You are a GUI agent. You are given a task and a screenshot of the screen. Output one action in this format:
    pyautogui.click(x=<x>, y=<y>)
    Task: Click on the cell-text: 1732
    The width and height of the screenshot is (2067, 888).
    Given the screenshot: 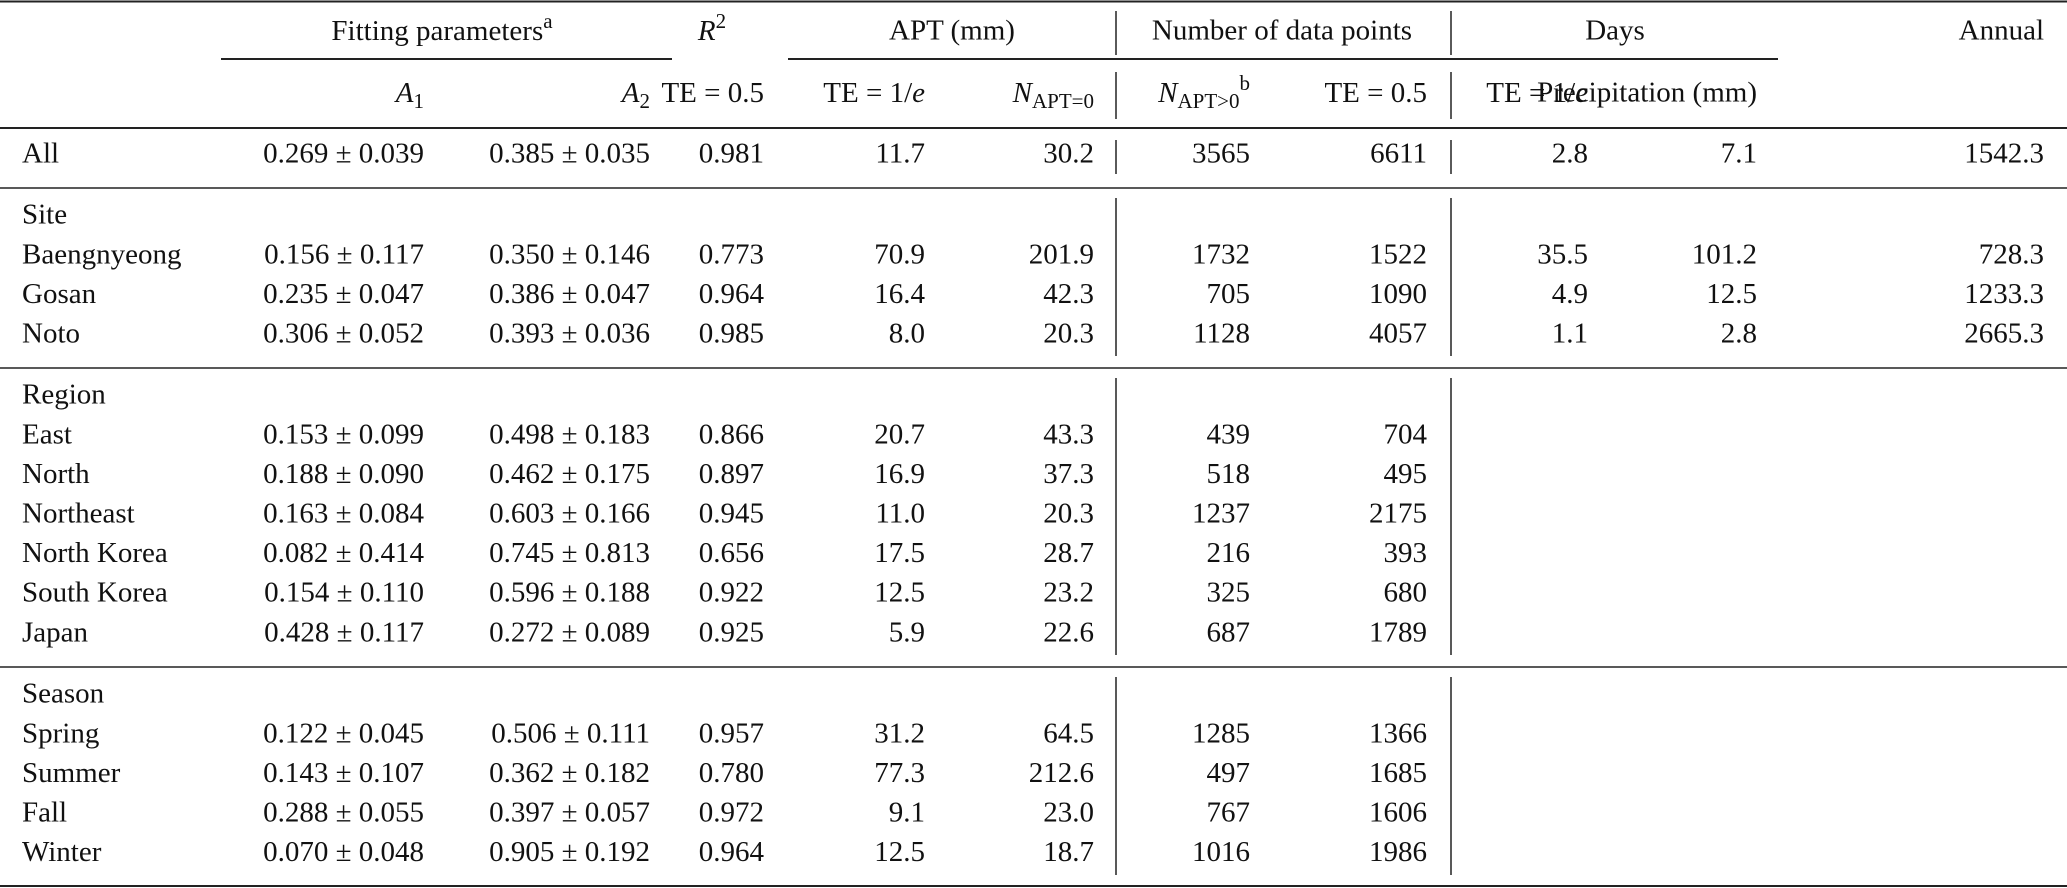 What is the action you would take?
    pyautogui.click(x=1221, y=254)
    